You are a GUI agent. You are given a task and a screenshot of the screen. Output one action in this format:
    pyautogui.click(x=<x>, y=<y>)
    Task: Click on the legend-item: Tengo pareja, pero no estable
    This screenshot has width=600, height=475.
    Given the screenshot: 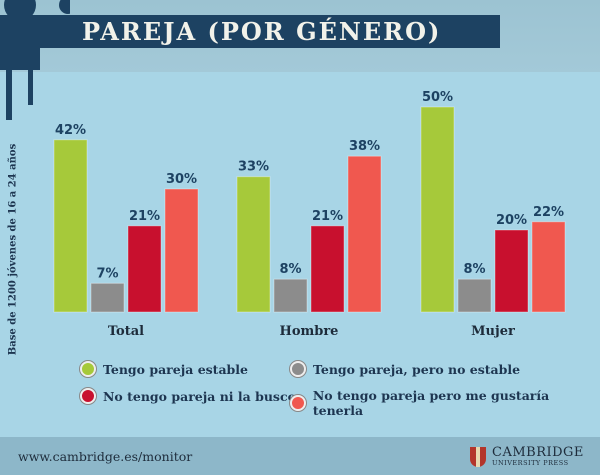 What is the action you would take?
    pyautogui.click(x=405, y=369)
    